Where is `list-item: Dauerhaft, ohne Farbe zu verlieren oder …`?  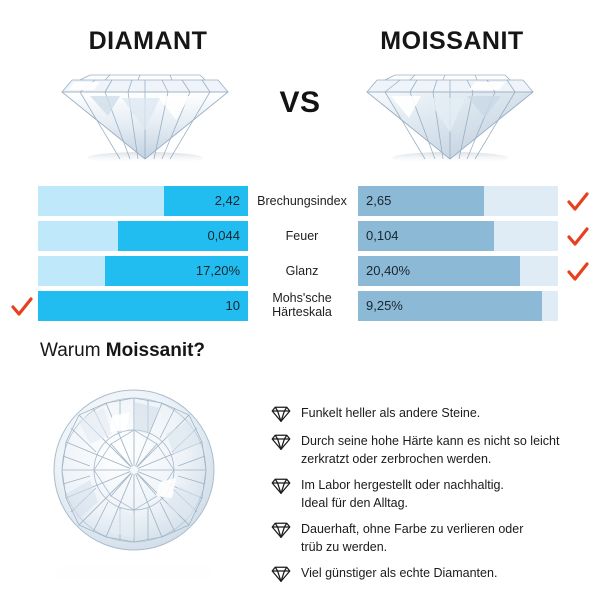
list-item: Dauerhaft, ohne Farbe zu verlieren oder … is located at coordinates (429, 538).